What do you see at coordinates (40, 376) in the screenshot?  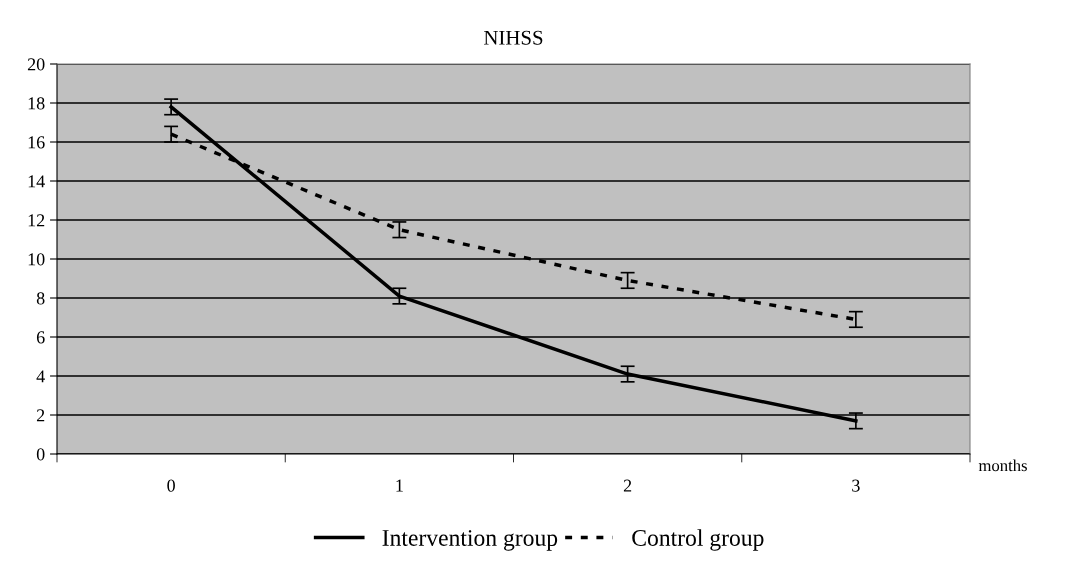 I see `y-tick-label: 4` at bounding box center [40, 376].